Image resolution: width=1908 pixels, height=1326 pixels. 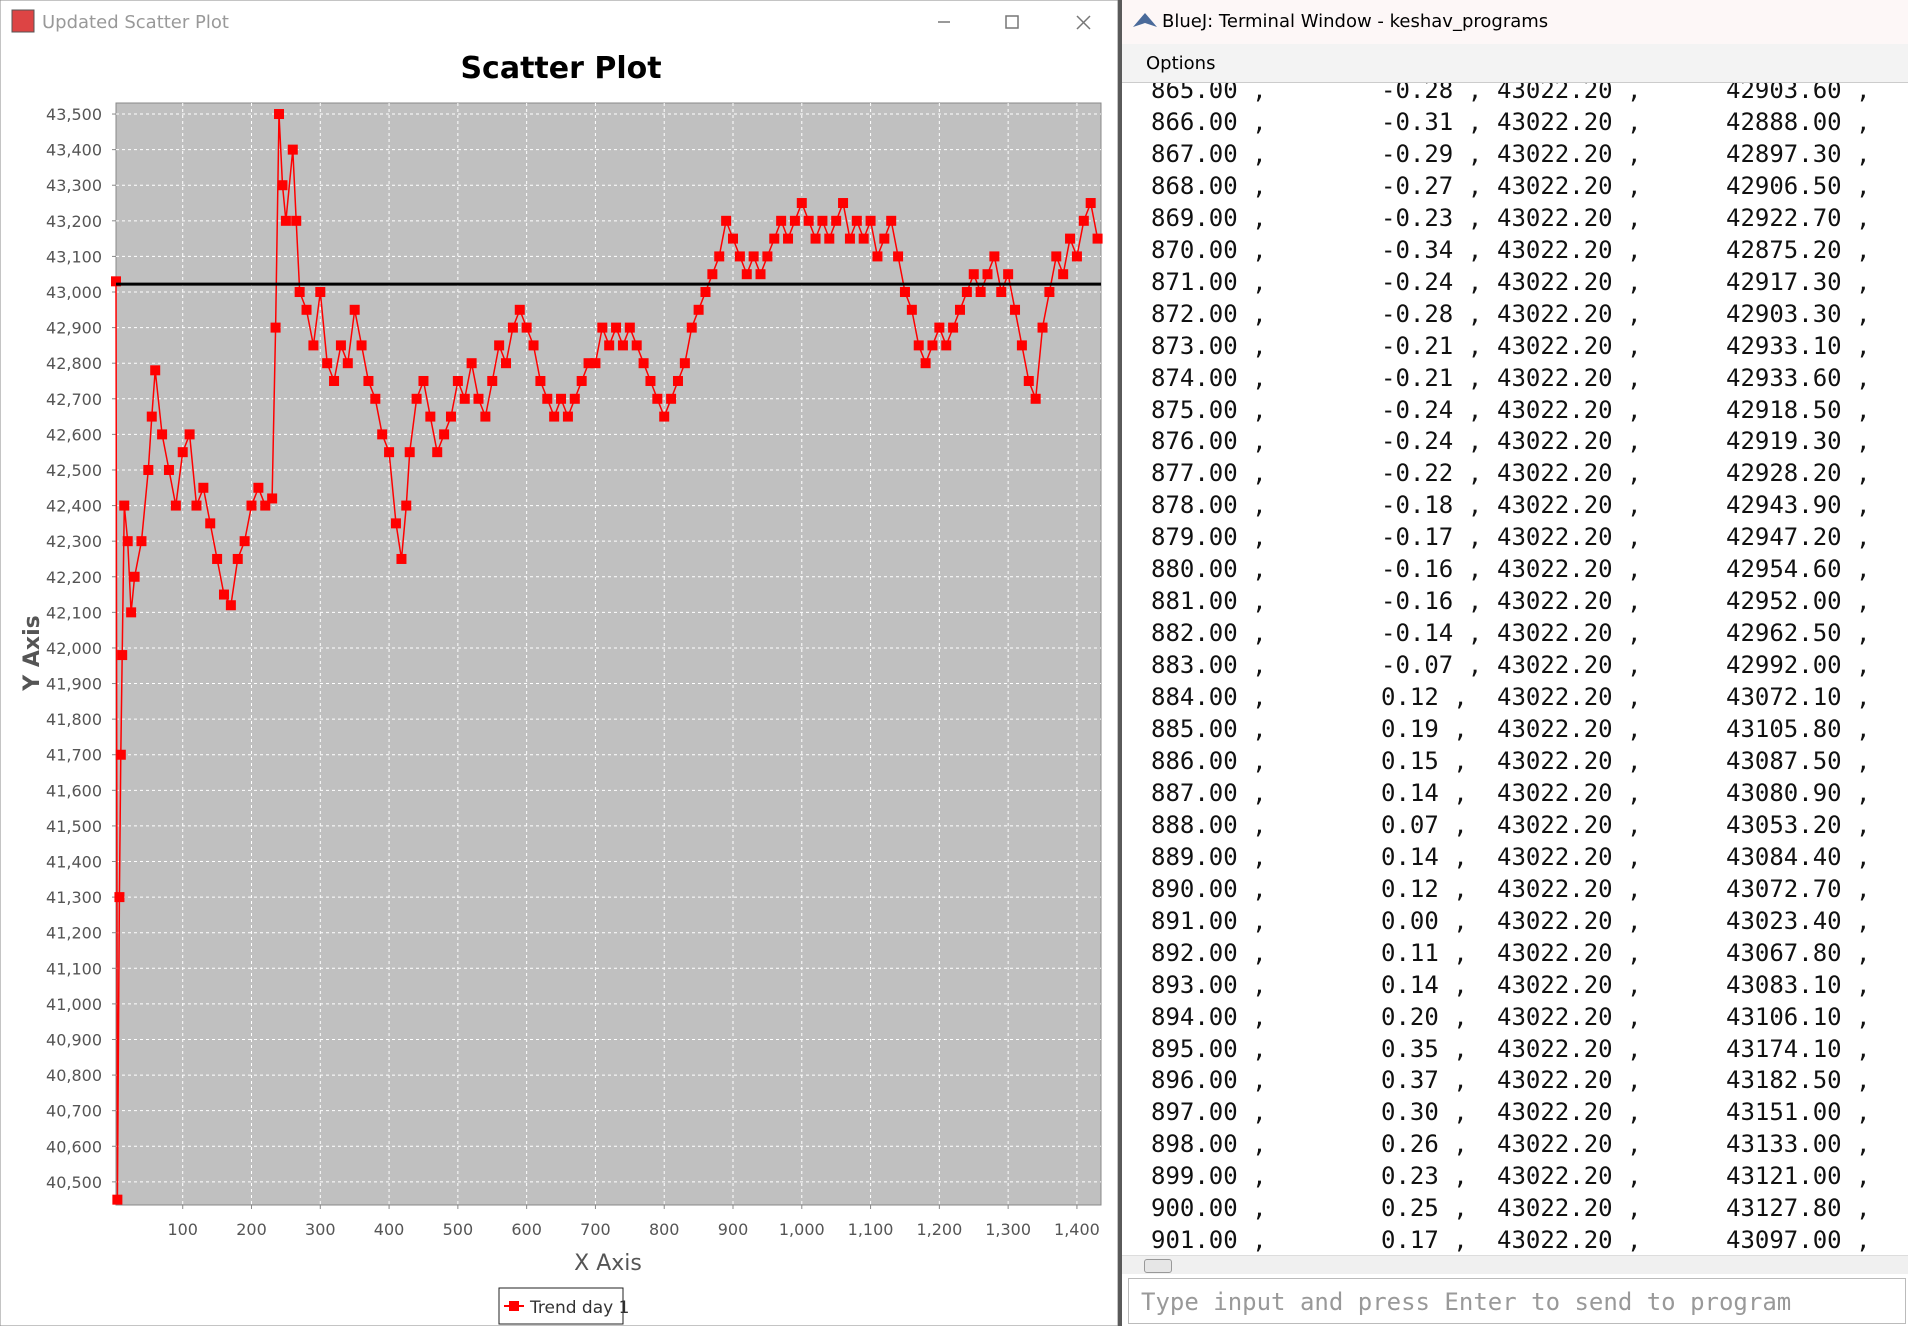 What do you see at coordinates (1209, 185) in the screenshot?
I see `terminal-cell: 868.00 ,` at bounding box center [1209, 185].